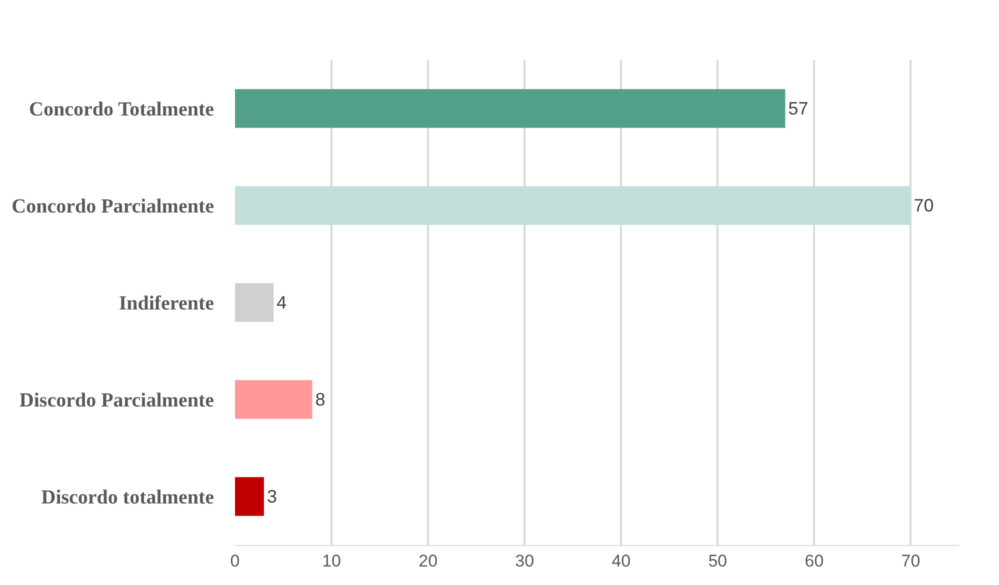 The height and width of the screenshot is (585, 999). What do you see at coordinates (281, 302) in the screenshot?
I see `data-label: 4` at bounding box center [281, 302].